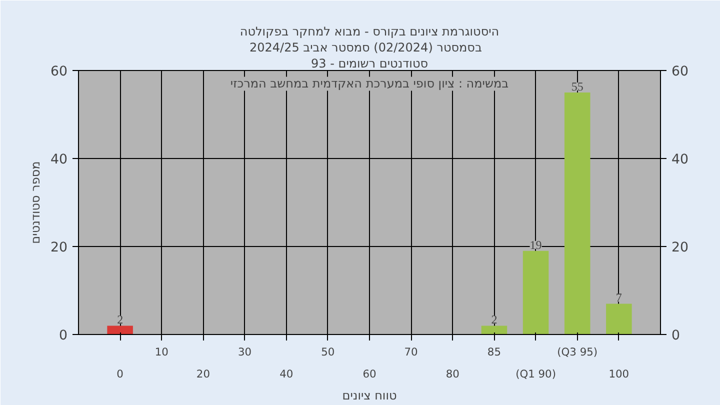  What do you see at coordinates (35, 202) in the screenshot?
I see `y-axis-title: מספר סטודנטים` at bounding box center [35, 202].